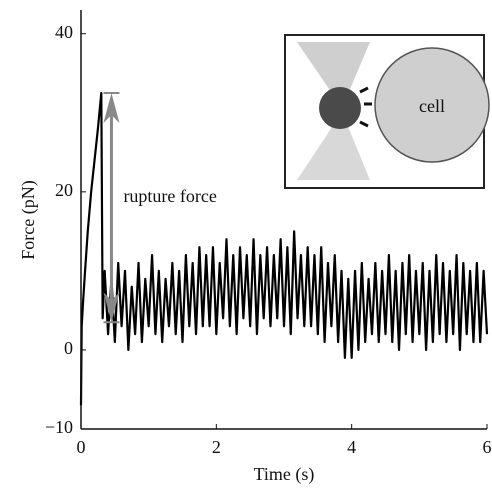 The image size is (492, 491). Describe the element at coordinates (351, 447) in the screenshot. I see `x-tick-label: 4` at that location.